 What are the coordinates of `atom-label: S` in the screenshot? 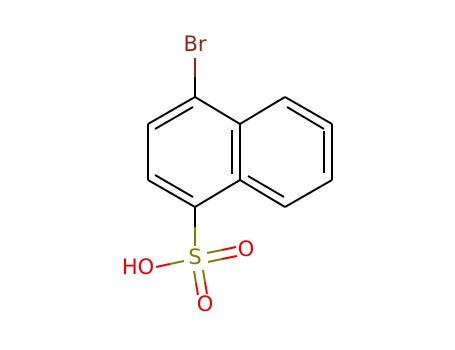 It's located at (194, 257).